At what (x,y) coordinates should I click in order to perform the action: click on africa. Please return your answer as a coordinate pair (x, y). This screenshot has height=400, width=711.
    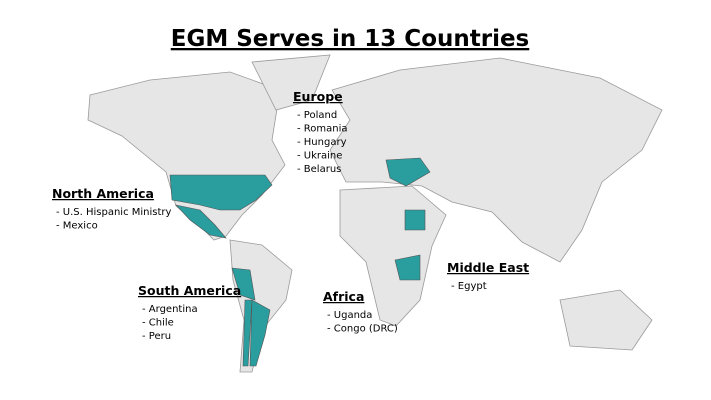
    Looking at the image, I should click on (393, 256).